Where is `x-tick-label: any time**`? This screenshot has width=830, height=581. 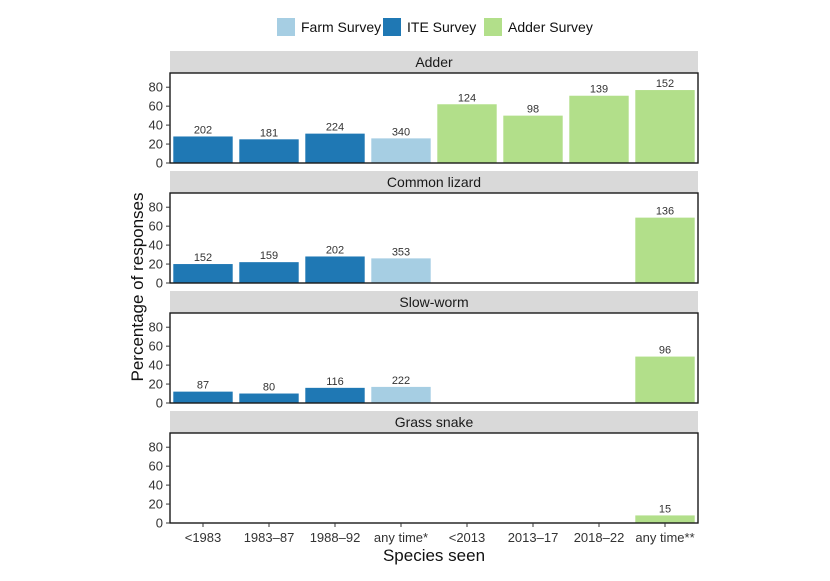
x-tick-label: any time** is located at coordinates (664, 537).